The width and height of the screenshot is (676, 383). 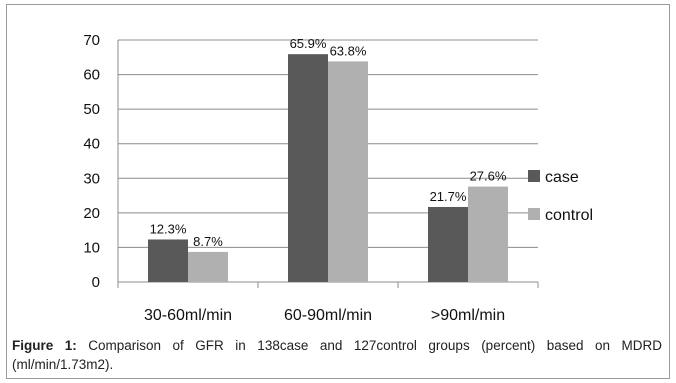 I want to click on x-tick-label: 60-90ml/min, so click(x=328, y=315).